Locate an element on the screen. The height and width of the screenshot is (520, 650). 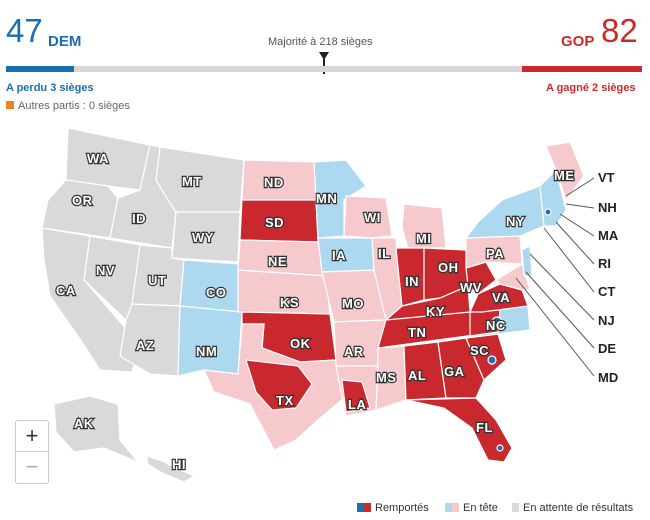
label-or: OR is located at coordinates (82, 200).